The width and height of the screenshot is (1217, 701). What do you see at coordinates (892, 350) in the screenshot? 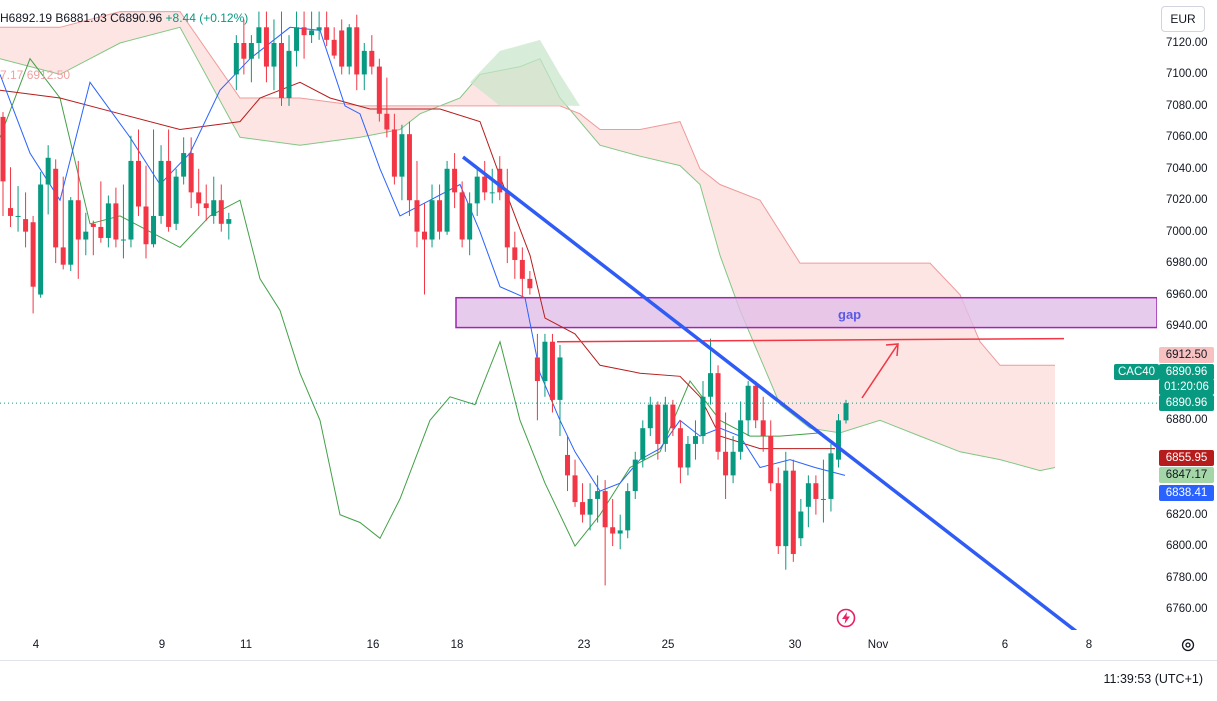
I see `arrow-head` at bounding box center [892, 350].